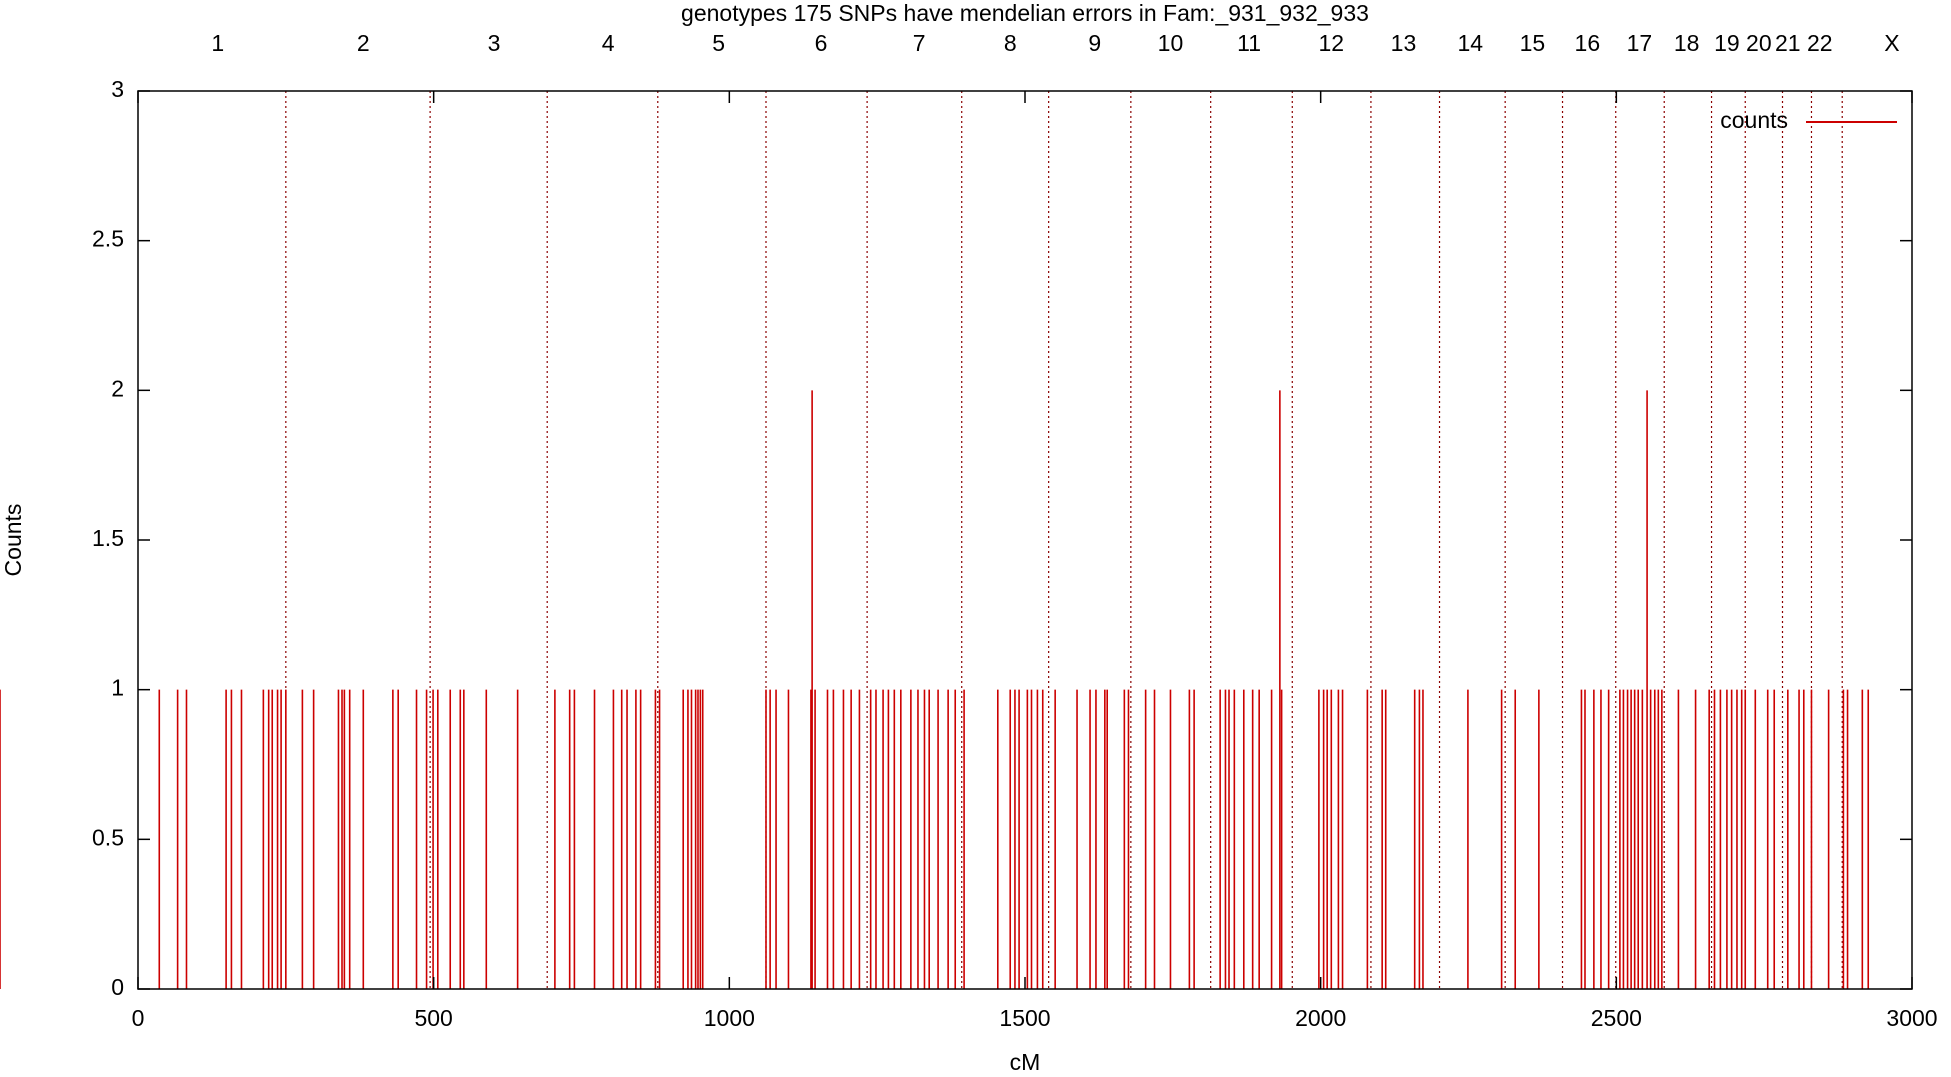 This screenshot has width=1951, height=1077. I want to click on y-tick-label: 2, so click(117, 388).